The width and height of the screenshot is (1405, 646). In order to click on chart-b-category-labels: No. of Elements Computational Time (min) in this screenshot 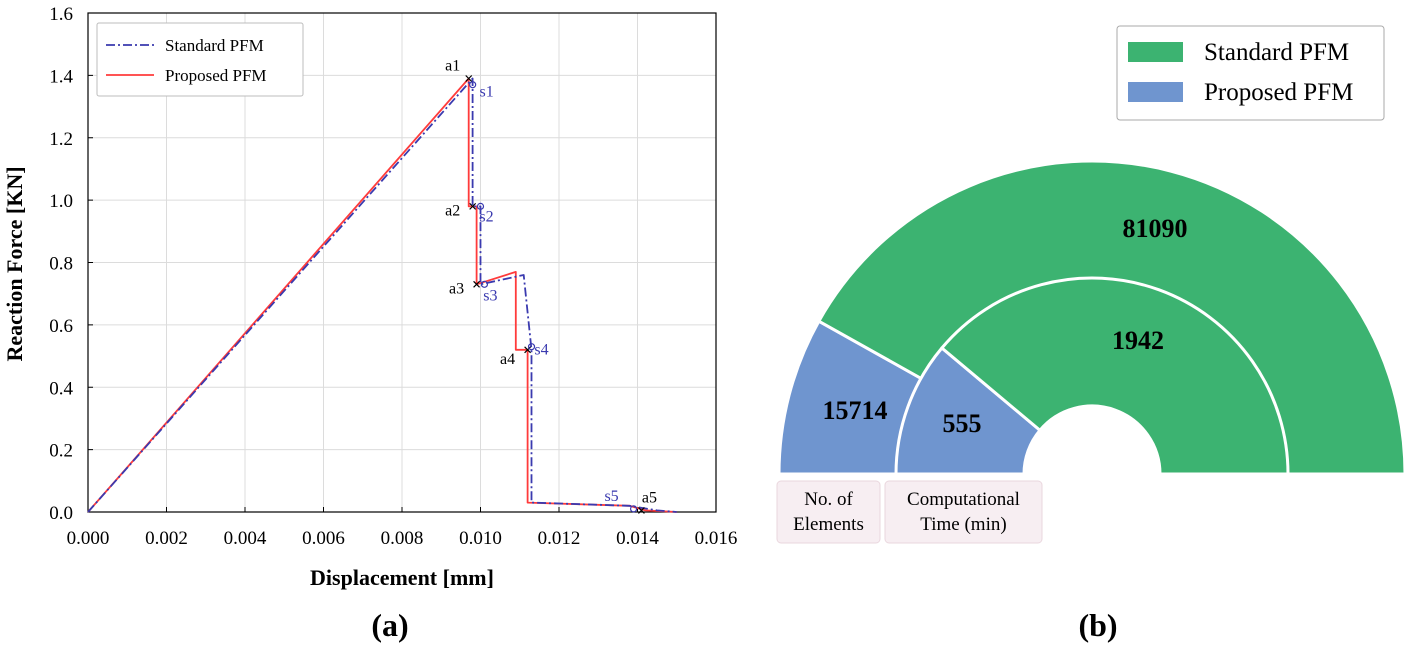, I will do `click(909, 512)`.